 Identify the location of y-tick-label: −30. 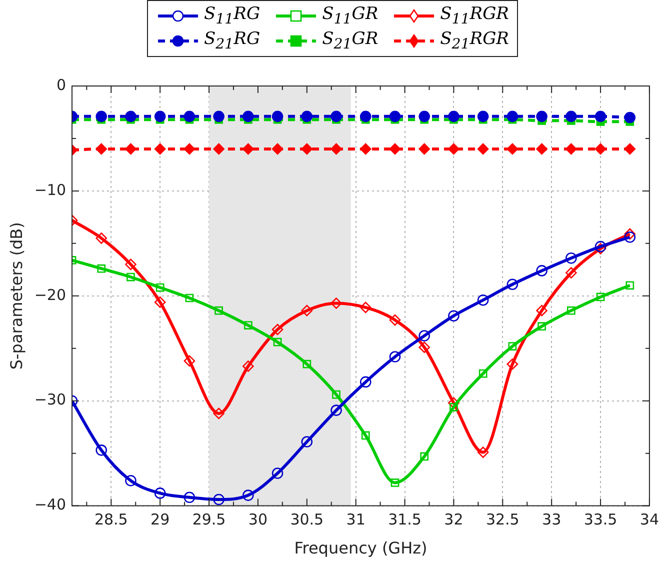
(50, 399).